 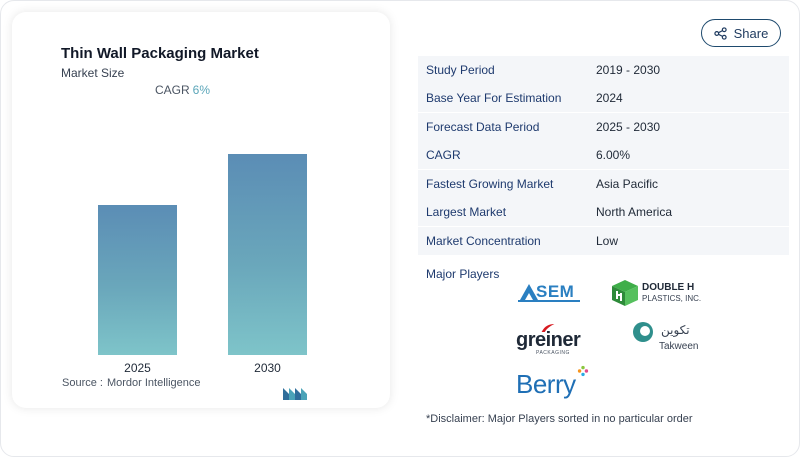 I want to click on table-row-largest-market: Largest Market North America, so click(x=603, y=212).